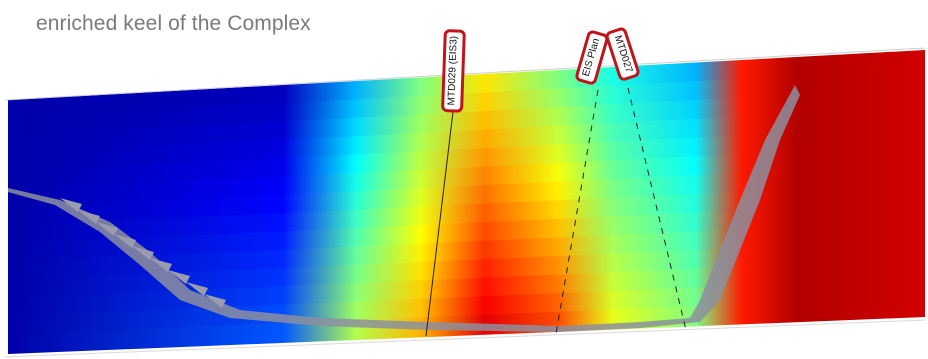 This screenshot has height=359, width=928. Describe the element at coordinates (657, 209) in the screenshot. I see `drillhole-trace-mtd027` at that location.